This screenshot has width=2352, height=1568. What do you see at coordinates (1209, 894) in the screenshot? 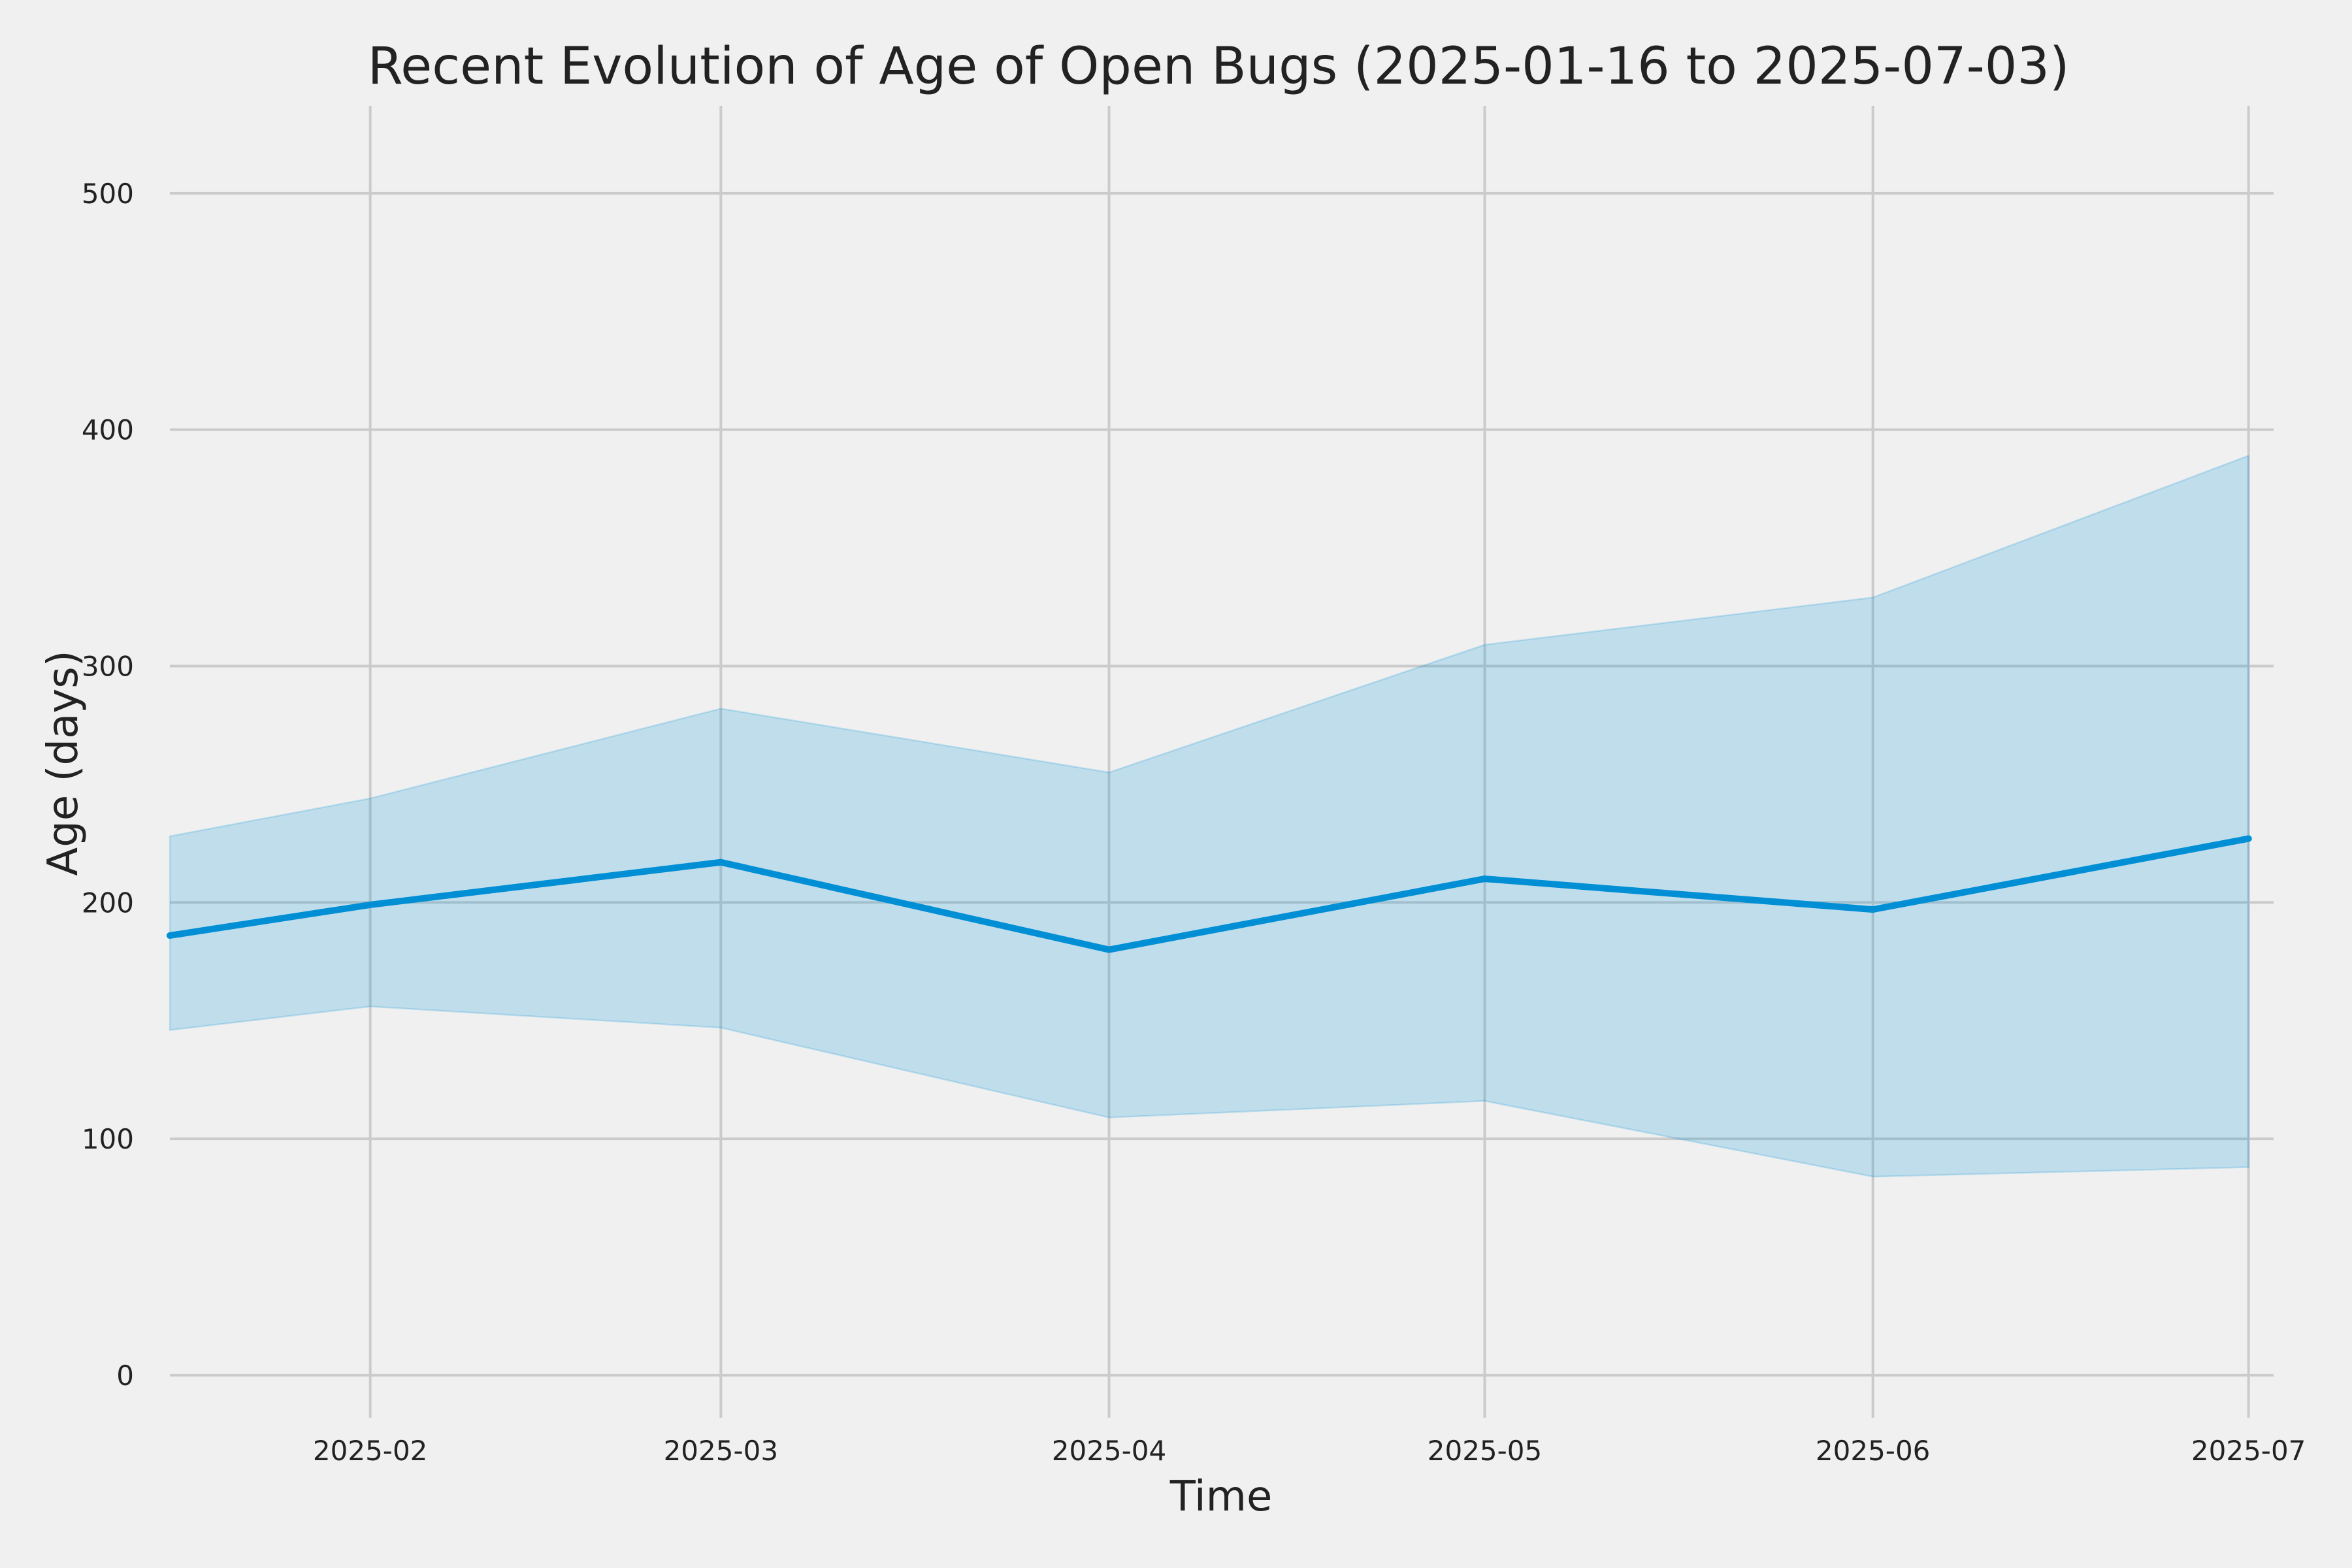
I see `series-line` at bounding box center [1209, 894].